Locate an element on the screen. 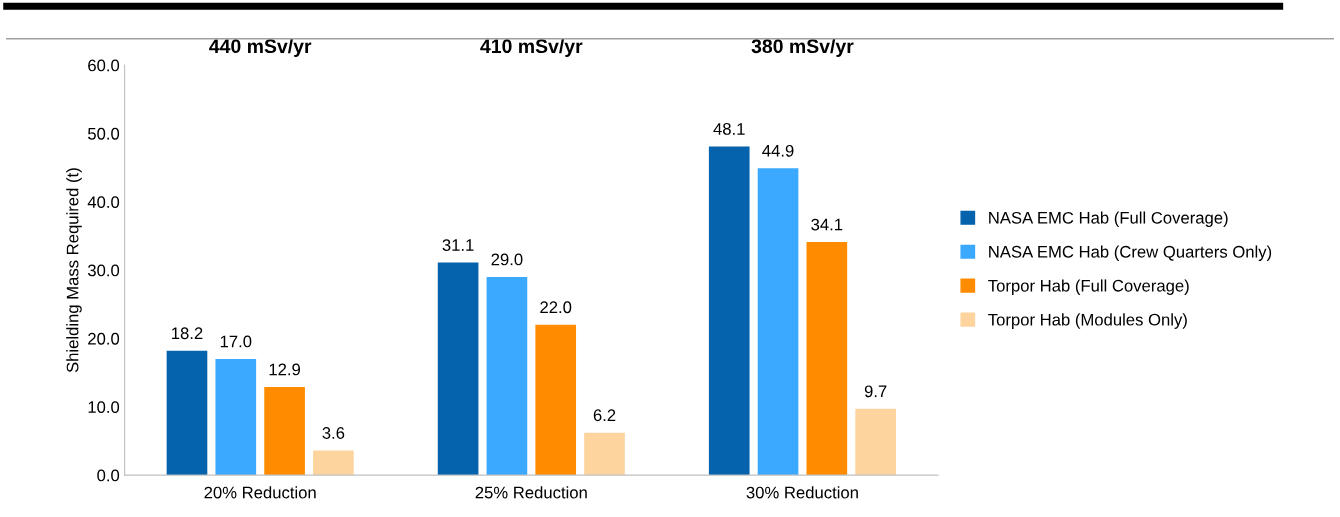 This screenshot has width=1340, height=517. y-tick-label: 10.0 is located at coordinates (104, 407).